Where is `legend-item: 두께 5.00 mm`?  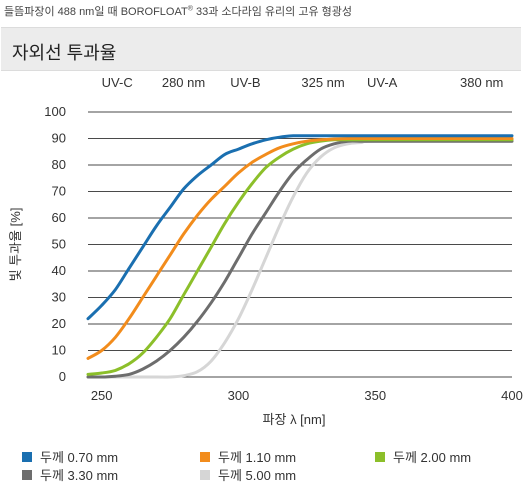 legend-item: 두께 5.00 mm is located at coordinates (248, 474).